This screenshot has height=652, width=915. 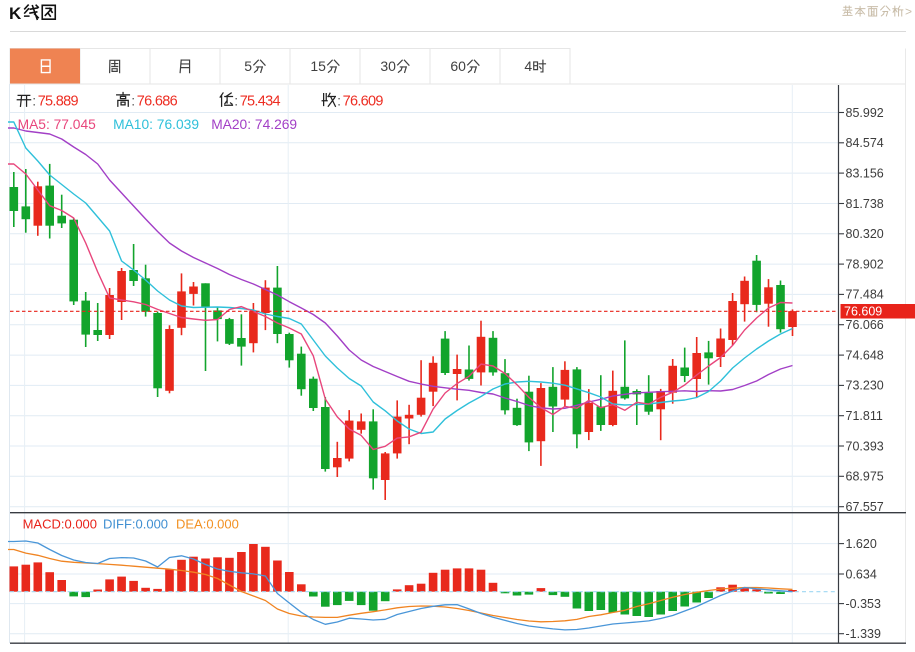 I want to click on svg-text: 81.738, so click(x=865, y=204).